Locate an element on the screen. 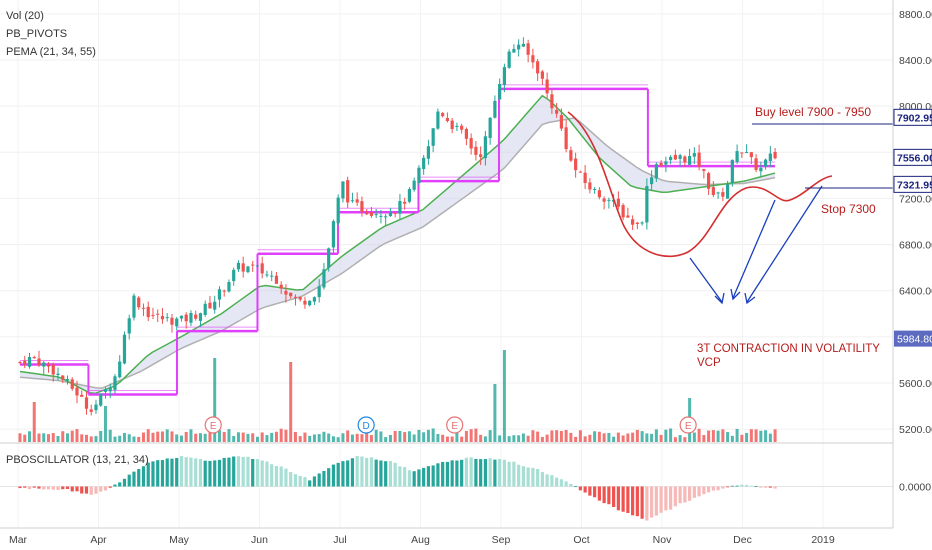 The image size is (932, 550). event-marker-circle is located at coordinates (366, 425).